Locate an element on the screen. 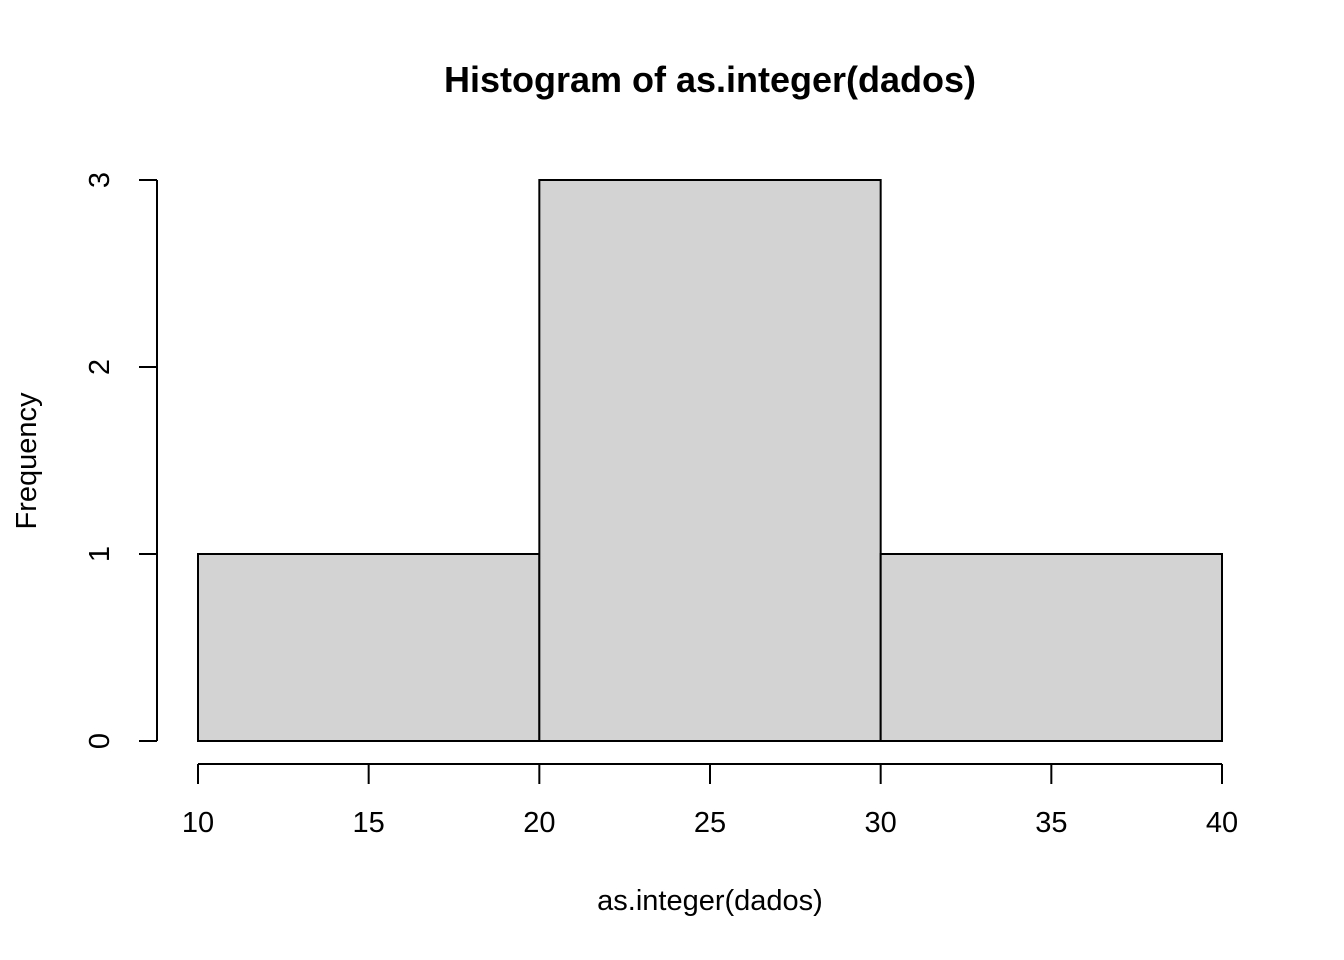 The width and height of the screenshot is (1344, 960). x-tick-label-20: 20 is located at coordinates (539, 823).